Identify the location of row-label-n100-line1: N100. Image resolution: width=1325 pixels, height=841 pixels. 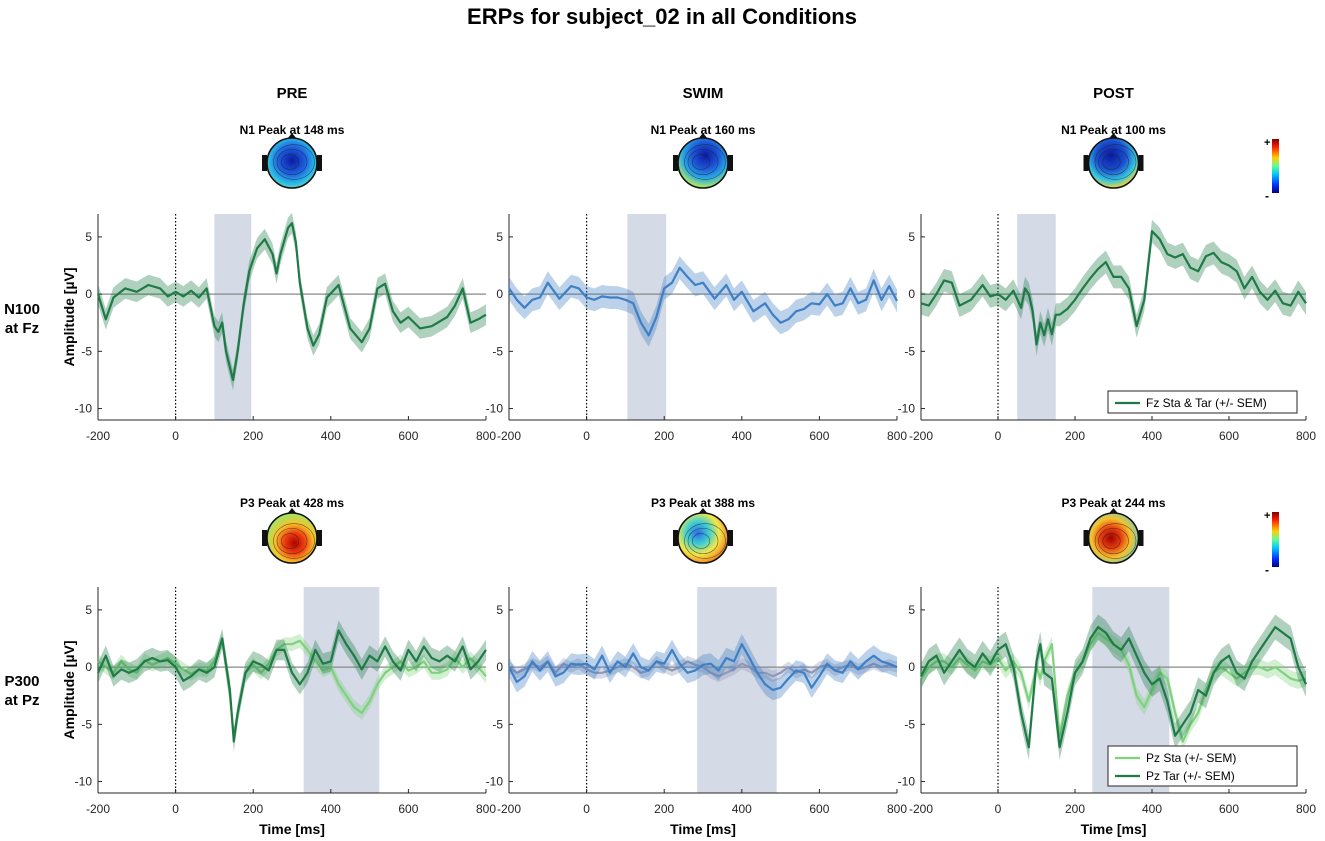
(22, 309).